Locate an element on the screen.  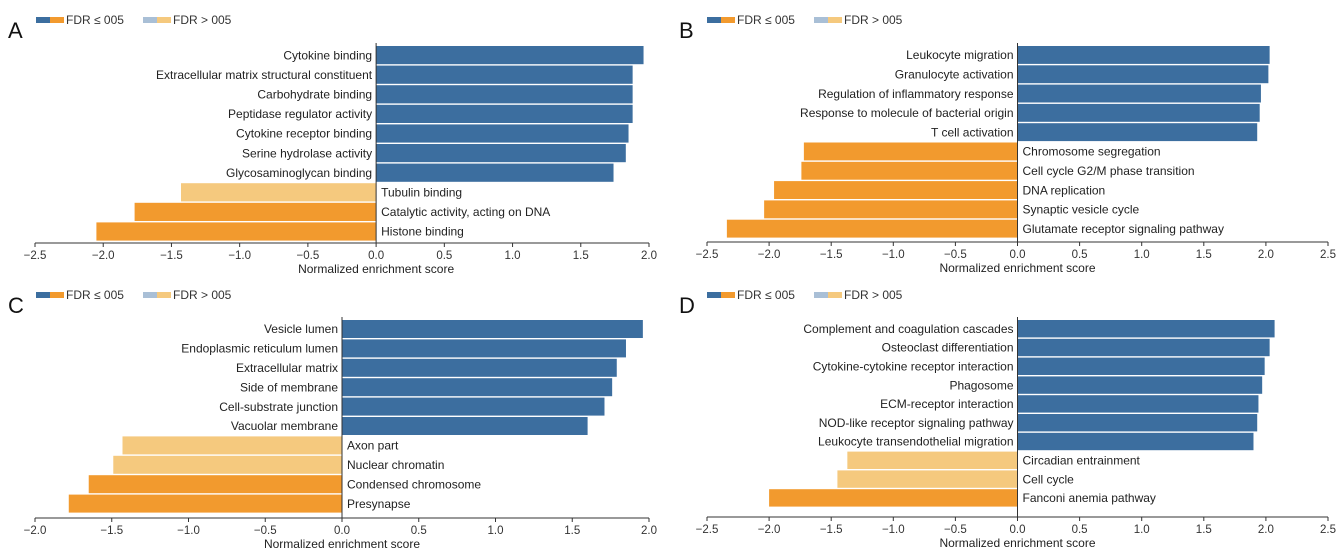
x-tick-label-a-5: 0.0 is located at coordinates (376, 256).